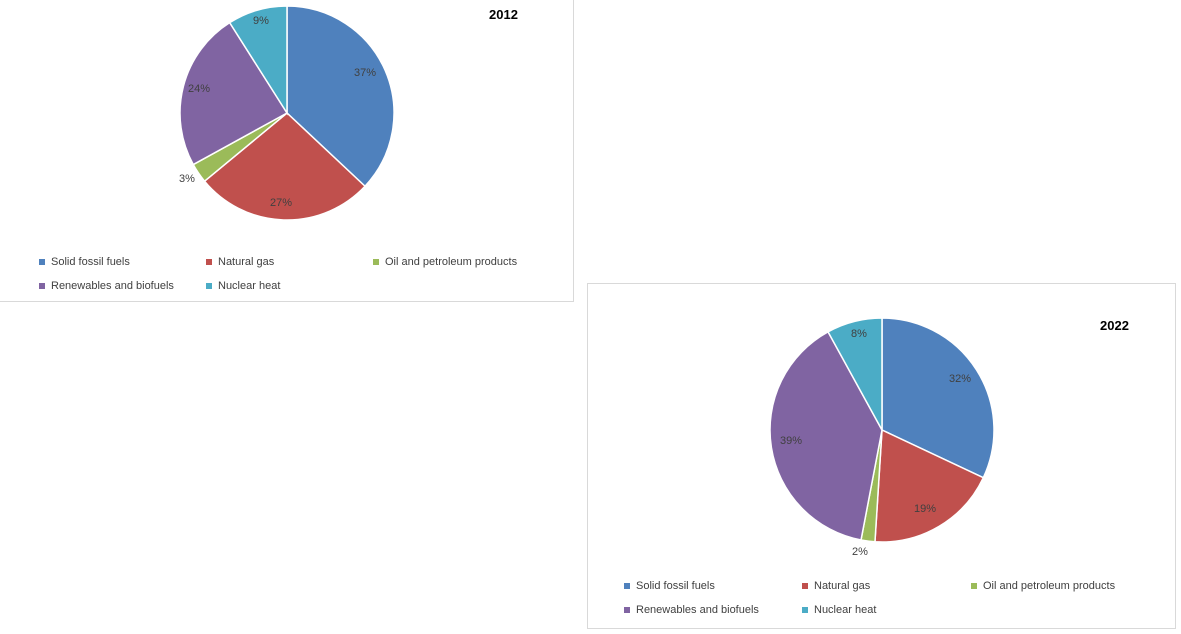 This screenshot has width=1181, height=634. I want to click on data-label-solid-fossil-fuels: 37%, so click(365, 73).